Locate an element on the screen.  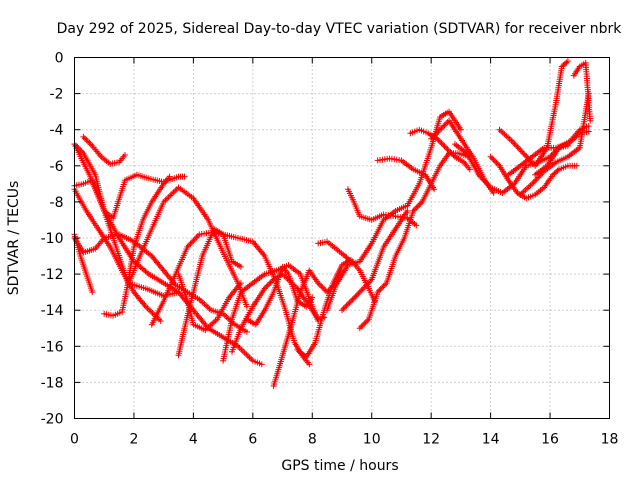
y-tick-label: -10 is located at coordinates (52, 239).